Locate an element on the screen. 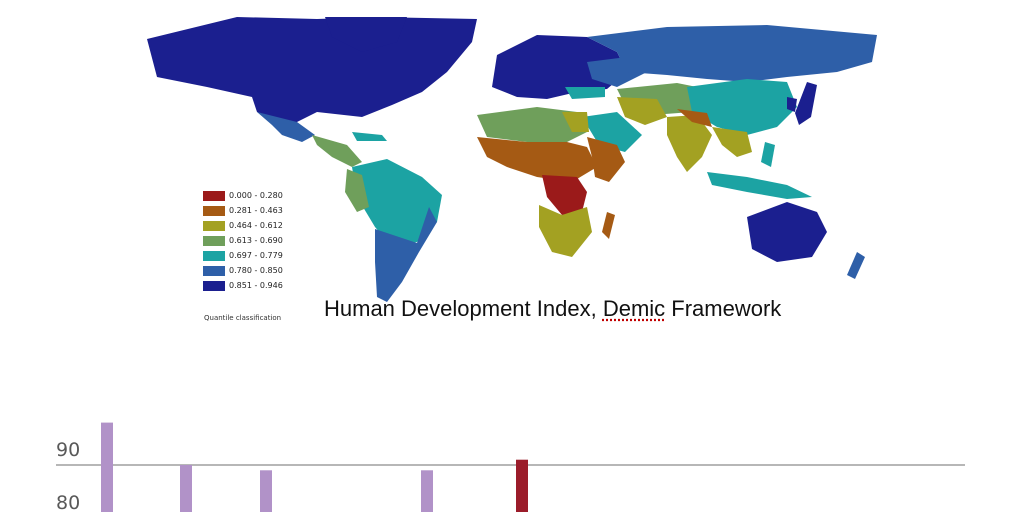  caribbean-region is located at coordinates (369, 136).